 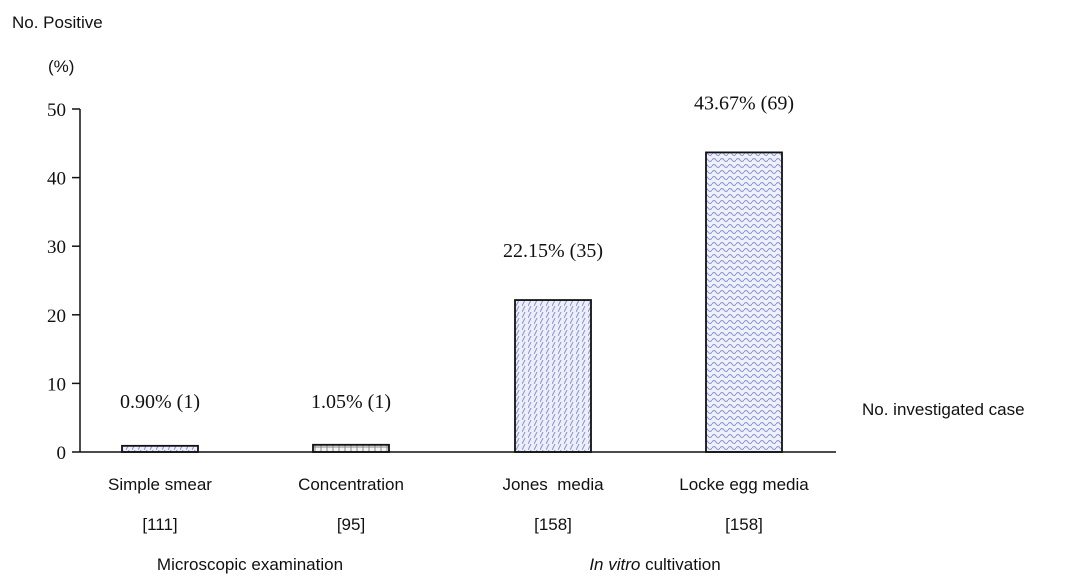 I want to click on group-label-in-vitro: In vitro cultivation, so click(x=654, y=564).